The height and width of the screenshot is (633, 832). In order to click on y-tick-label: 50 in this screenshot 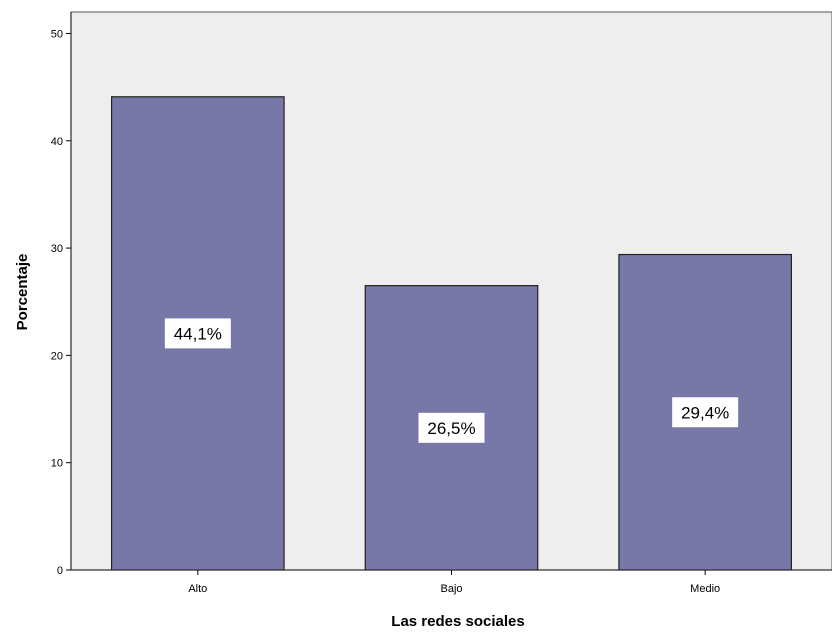, I will do `click(57, 34)`.